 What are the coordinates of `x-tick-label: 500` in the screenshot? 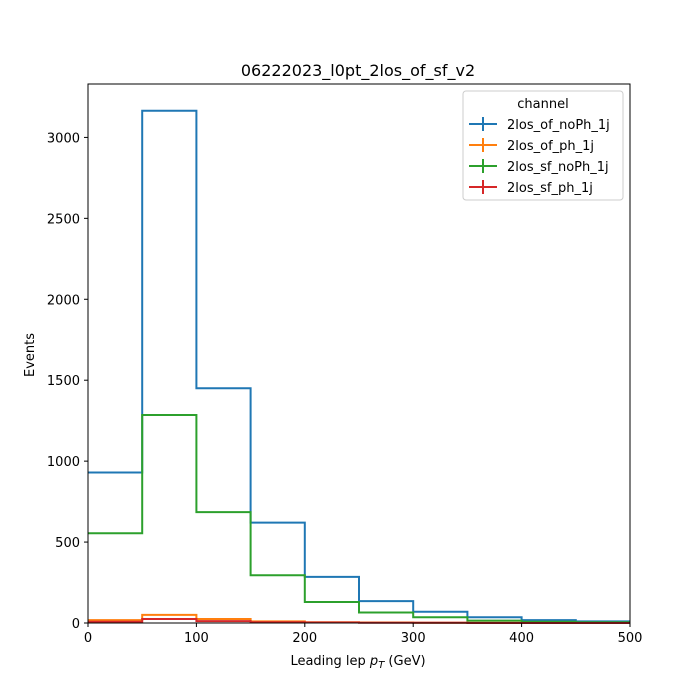 It's located at (630, 638).